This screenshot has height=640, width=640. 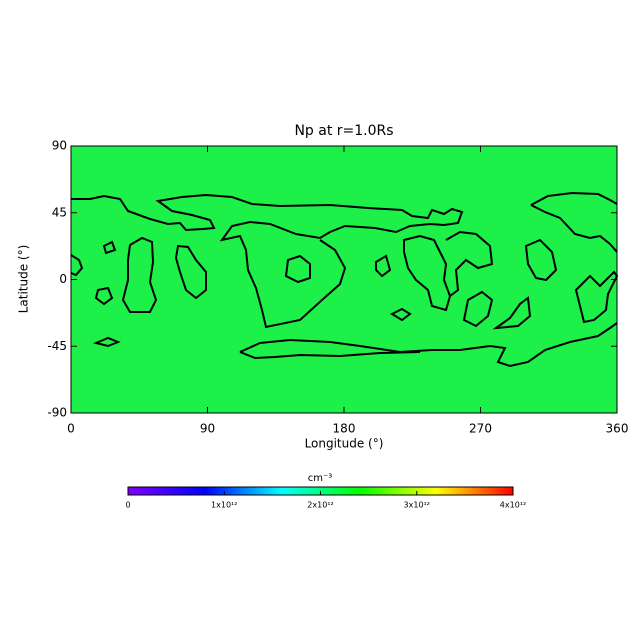 What do you see at coordinates (320, 505) in the screenshot?
I see `colorbar-tick-label: 2x10¹²` at bounding box center [320, 505].